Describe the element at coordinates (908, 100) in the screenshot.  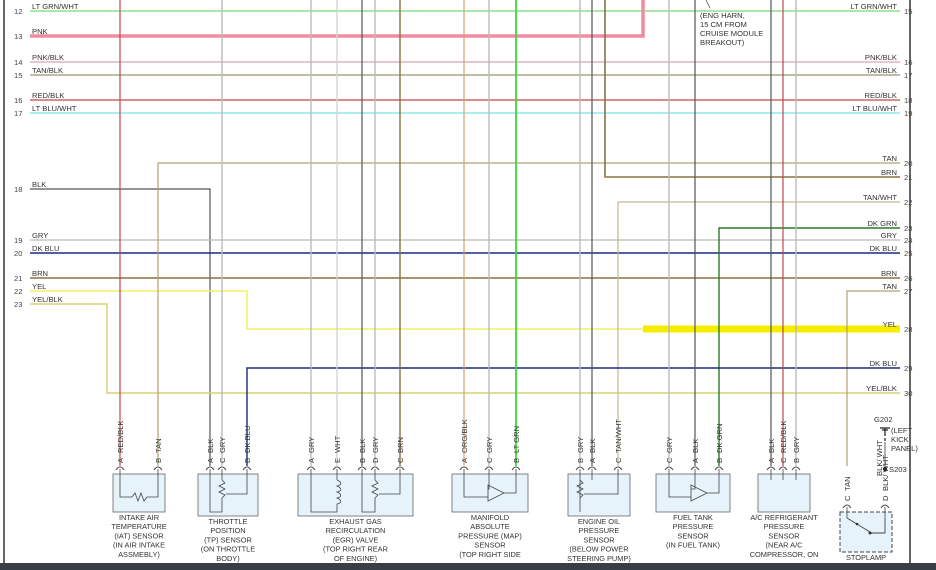
I see `wire-number-right: 18` at that location.